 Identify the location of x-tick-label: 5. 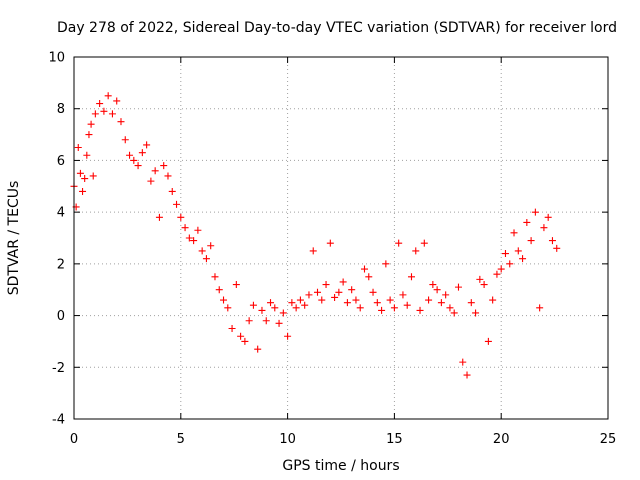
(181, 439).